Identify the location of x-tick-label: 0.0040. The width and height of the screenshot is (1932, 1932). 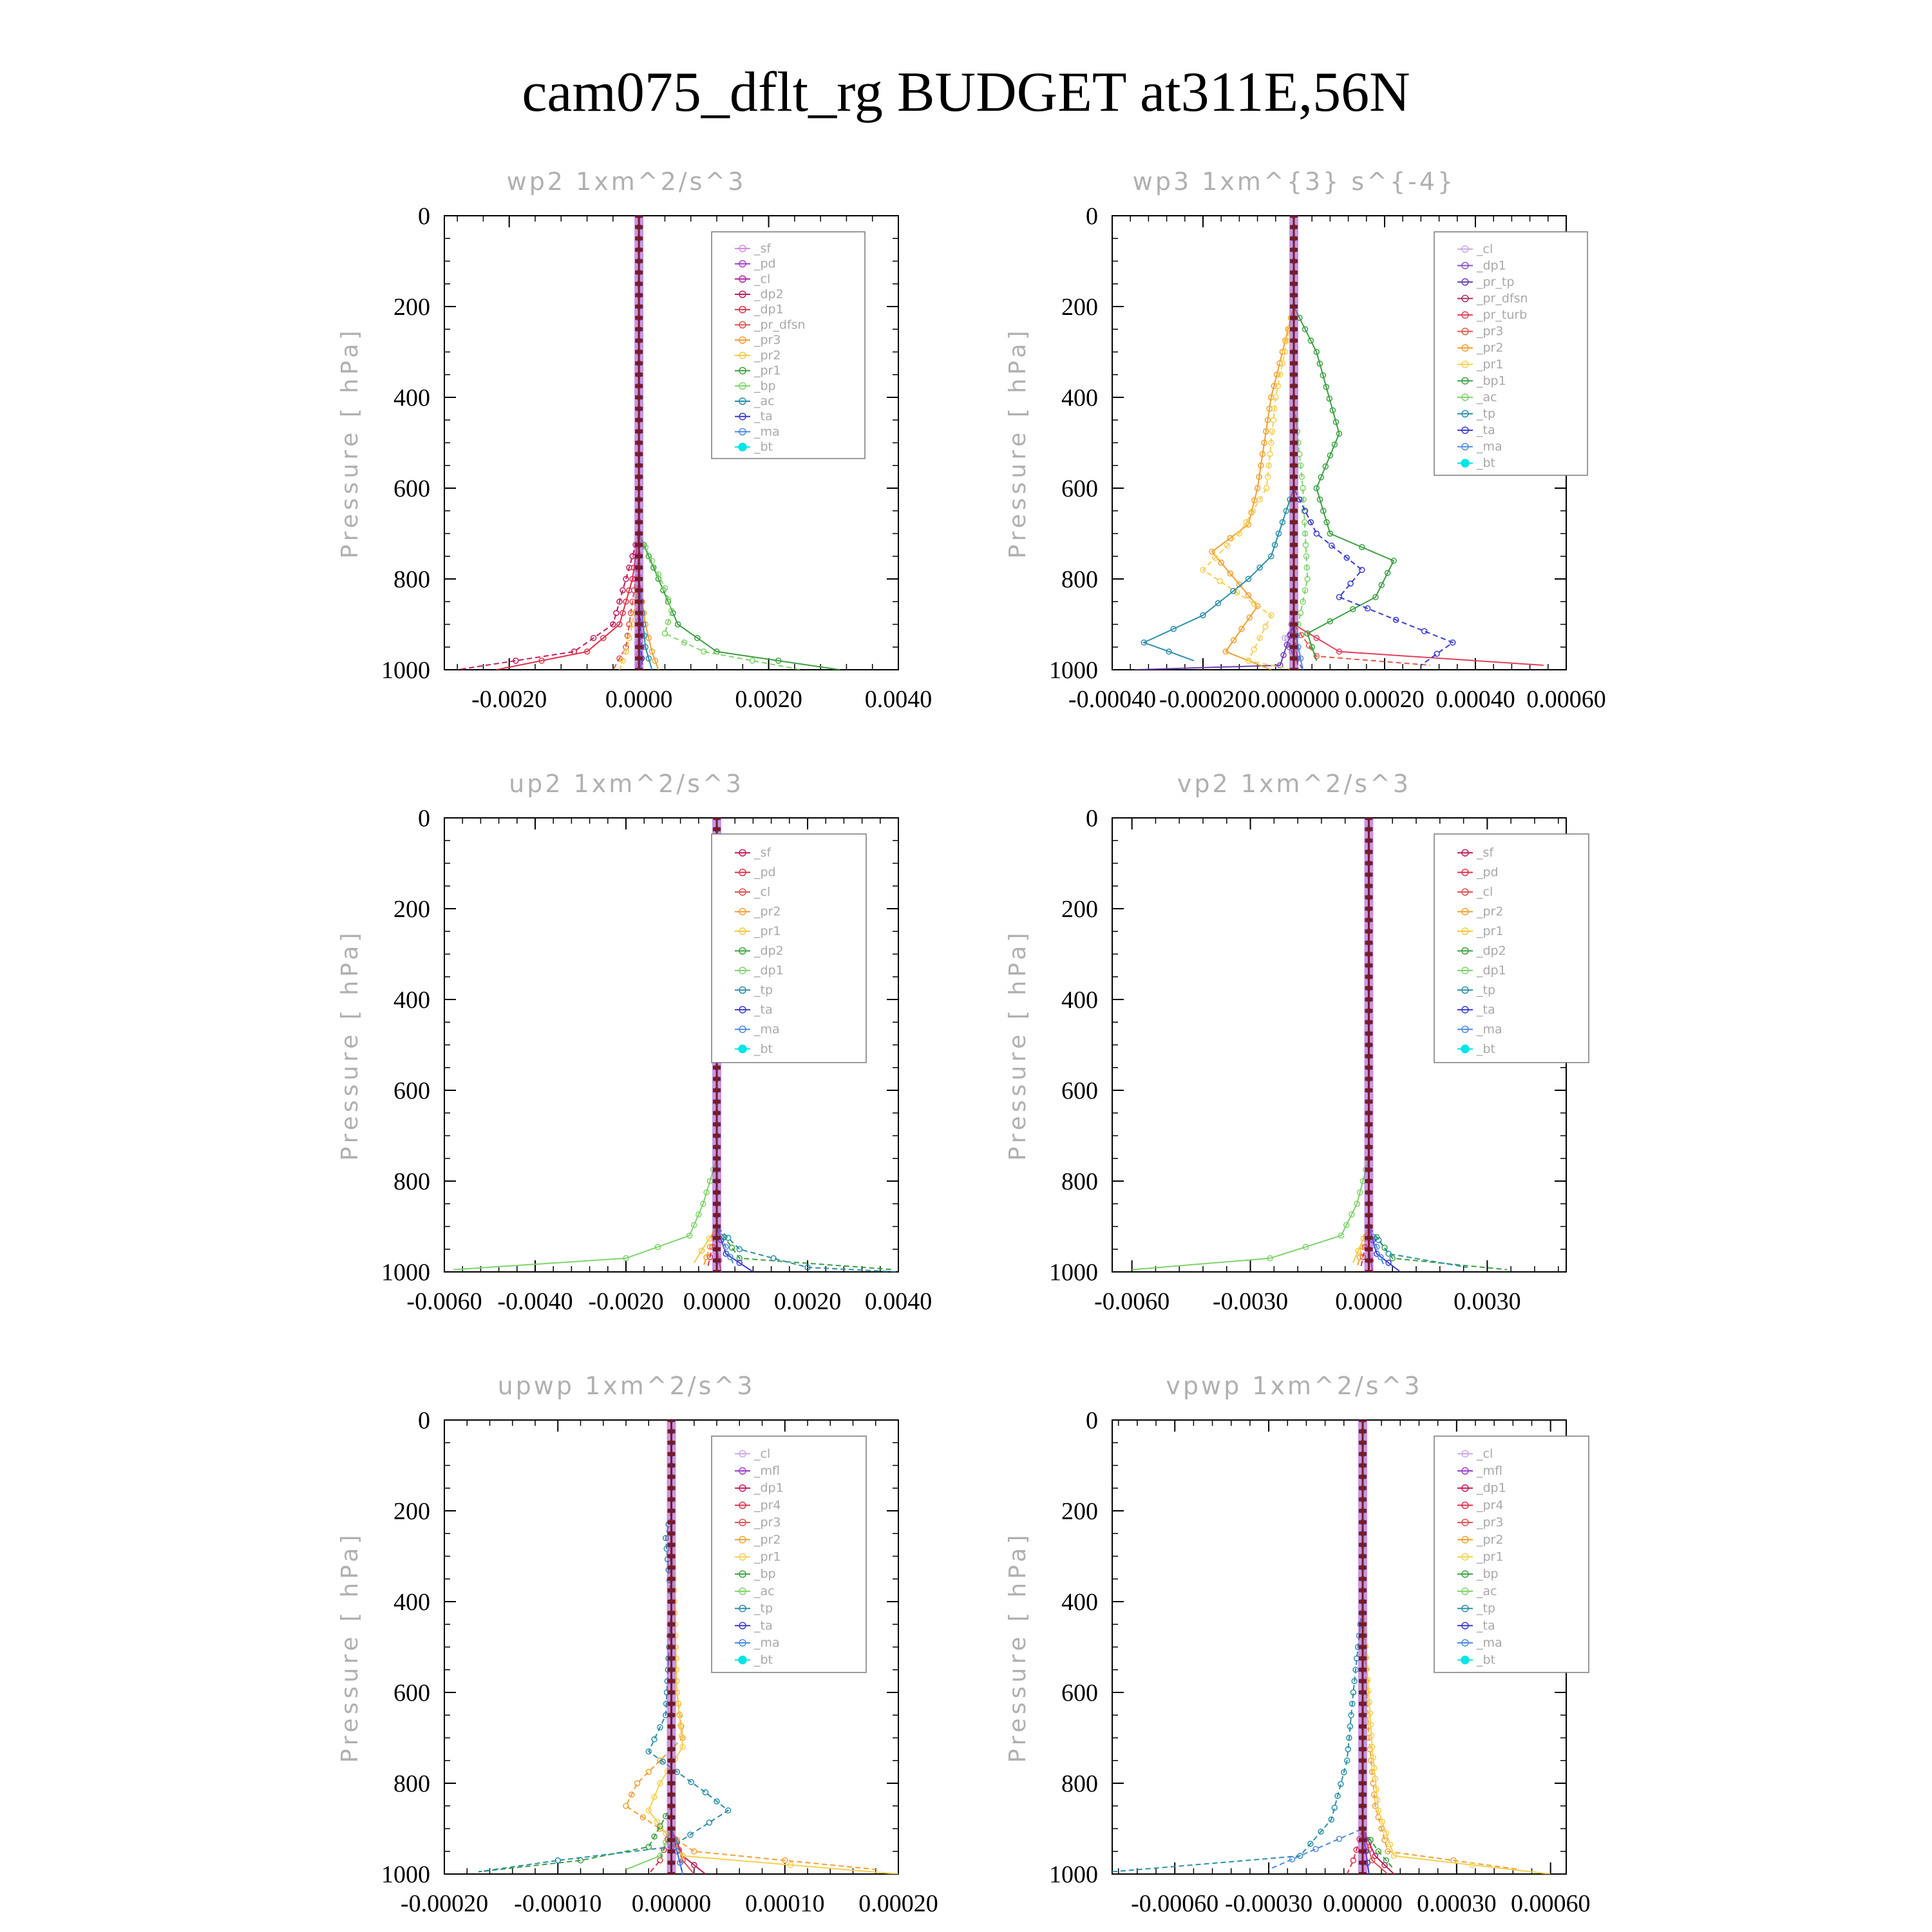
(899, 1301).